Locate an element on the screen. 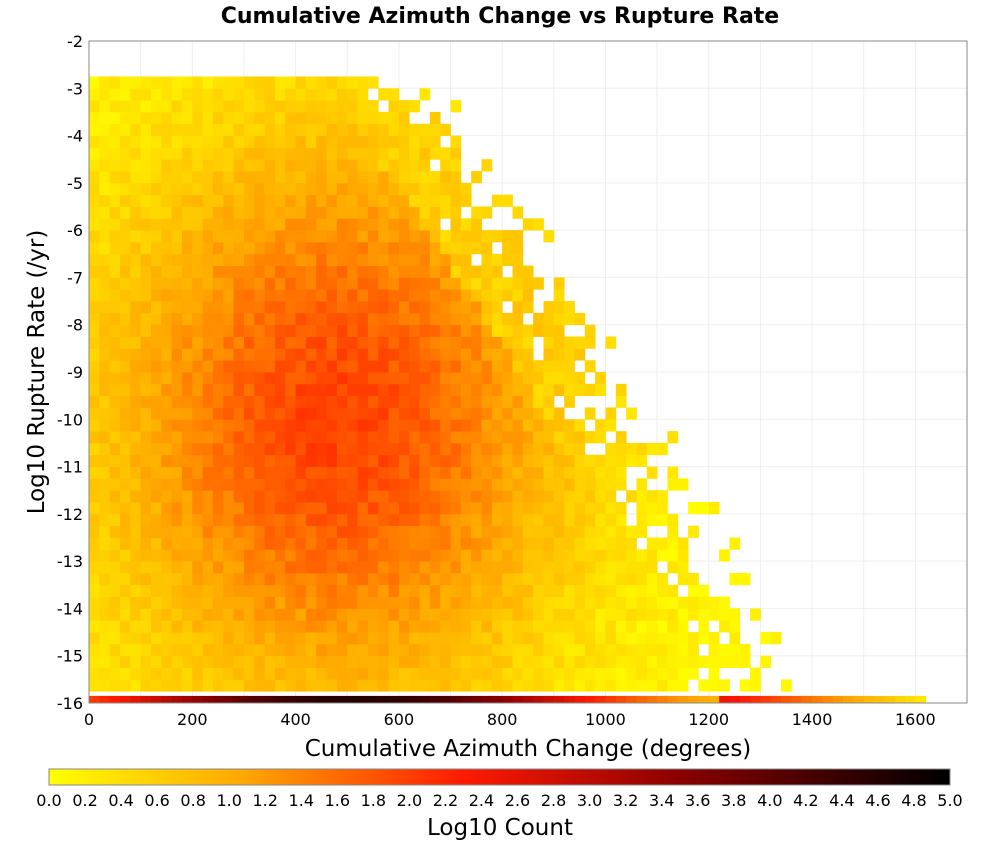 The image size is (1000, 850). heatmap-cell-bottom is located at coordinates (683, 699).